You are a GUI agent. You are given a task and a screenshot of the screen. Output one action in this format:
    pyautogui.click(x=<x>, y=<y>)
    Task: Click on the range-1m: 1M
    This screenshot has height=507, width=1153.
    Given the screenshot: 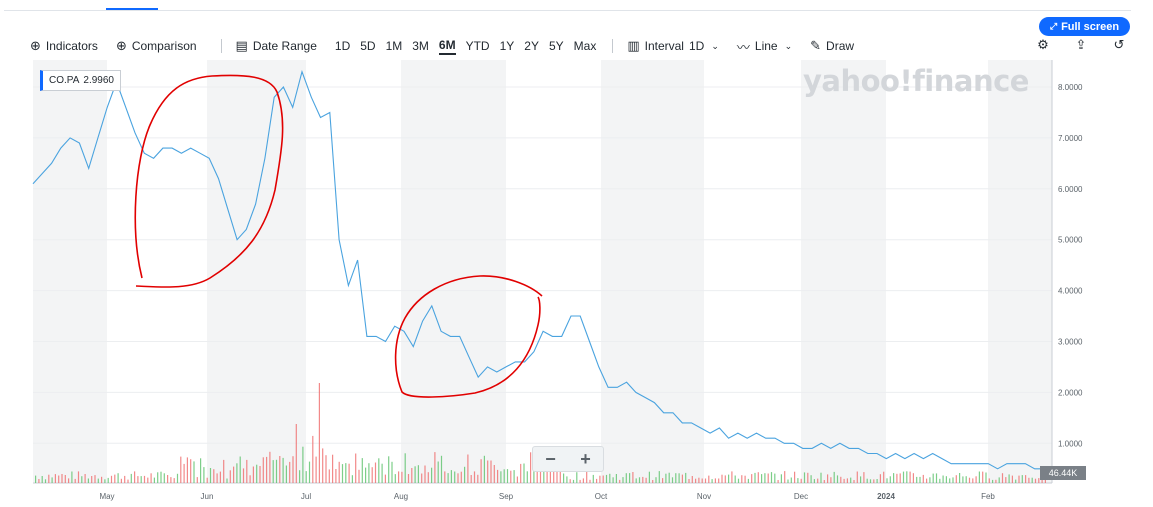 What is the action you would take?
    pyautogui.click(x=394, y=46)
    